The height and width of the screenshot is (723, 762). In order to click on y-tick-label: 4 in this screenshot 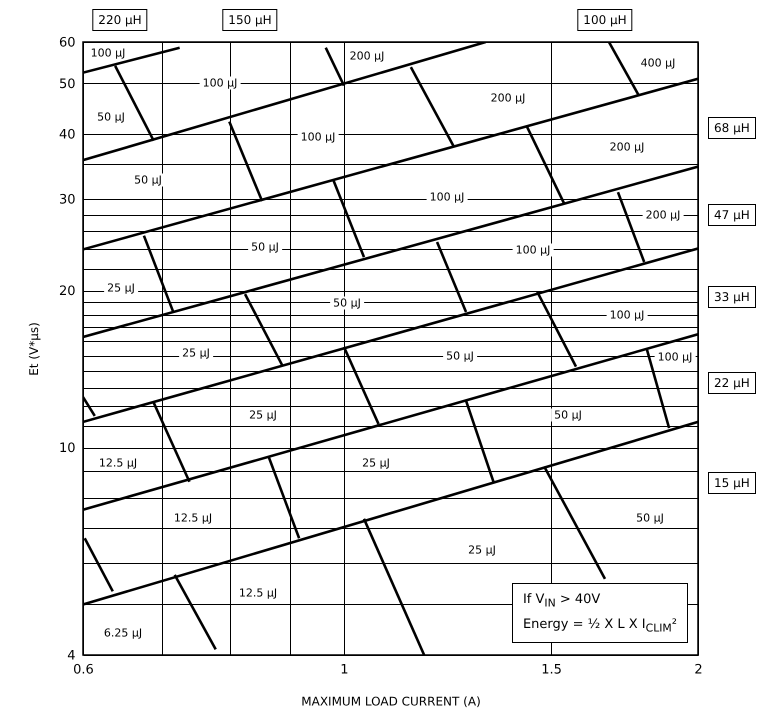, I will do `click(71, 656)`.